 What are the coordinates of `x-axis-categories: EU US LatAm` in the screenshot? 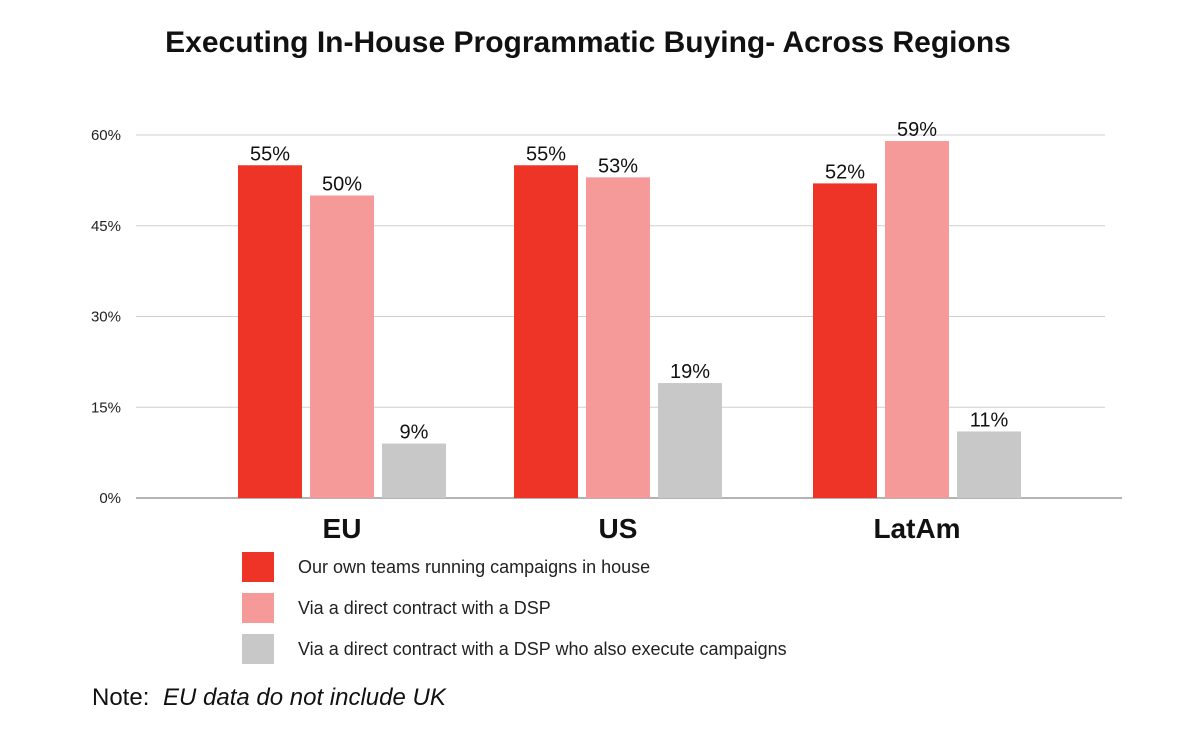 It's located at (642, 528).